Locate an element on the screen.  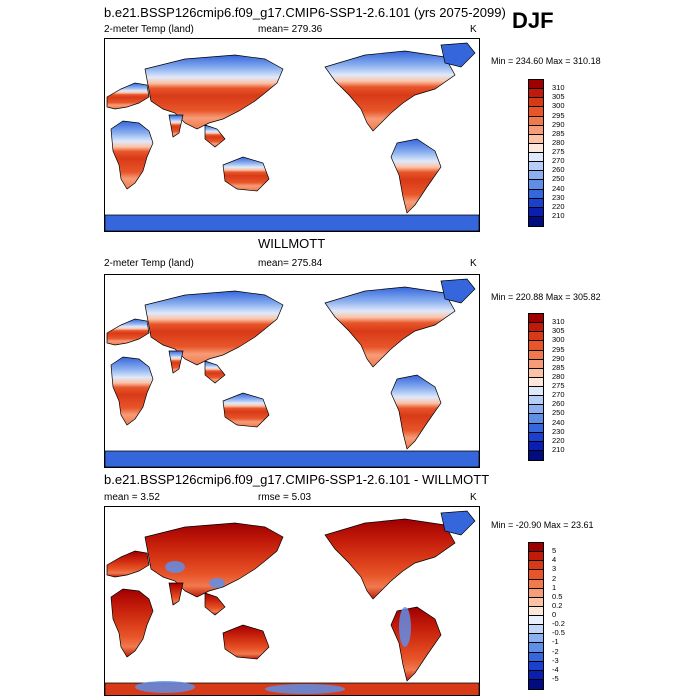
panel1-variable-label: 2-meter Temp (land) is located at coordinates (149, 29).